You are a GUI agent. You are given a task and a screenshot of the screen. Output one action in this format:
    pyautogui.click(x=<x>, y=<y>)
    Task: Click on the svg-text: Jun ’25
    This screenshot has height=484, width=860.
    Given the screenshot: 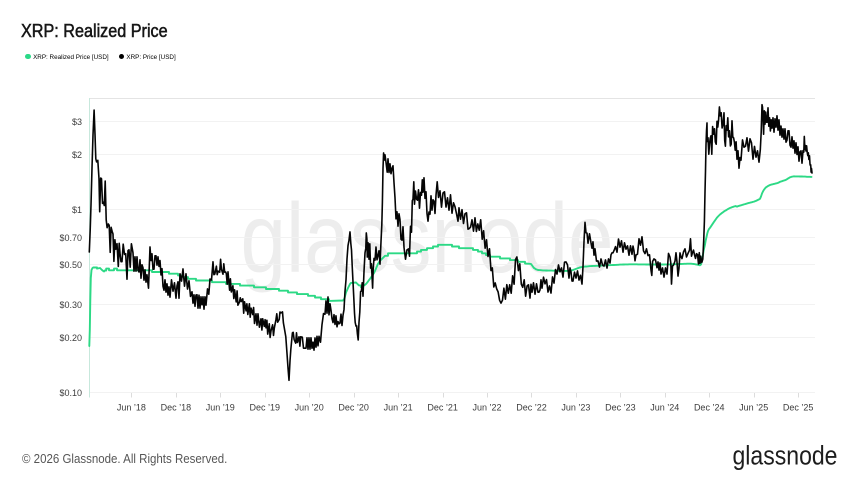 What is the action you would take?
    pyautogui.click(x=753, y=408)
    